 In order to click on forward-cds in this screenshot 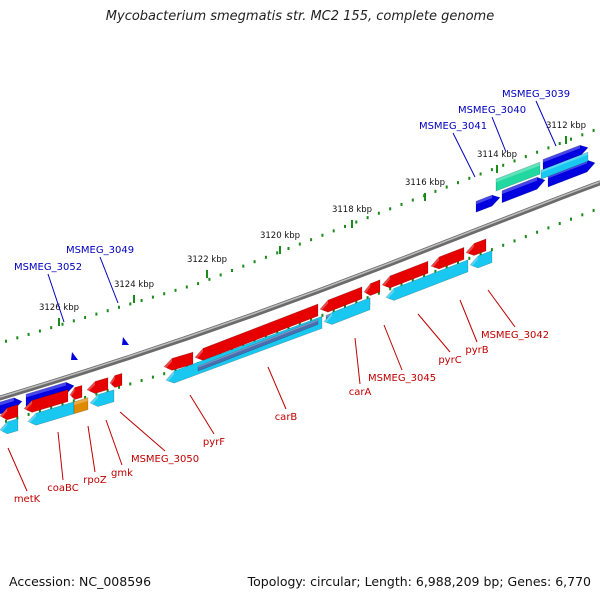, I will do `click(523, 190)`.